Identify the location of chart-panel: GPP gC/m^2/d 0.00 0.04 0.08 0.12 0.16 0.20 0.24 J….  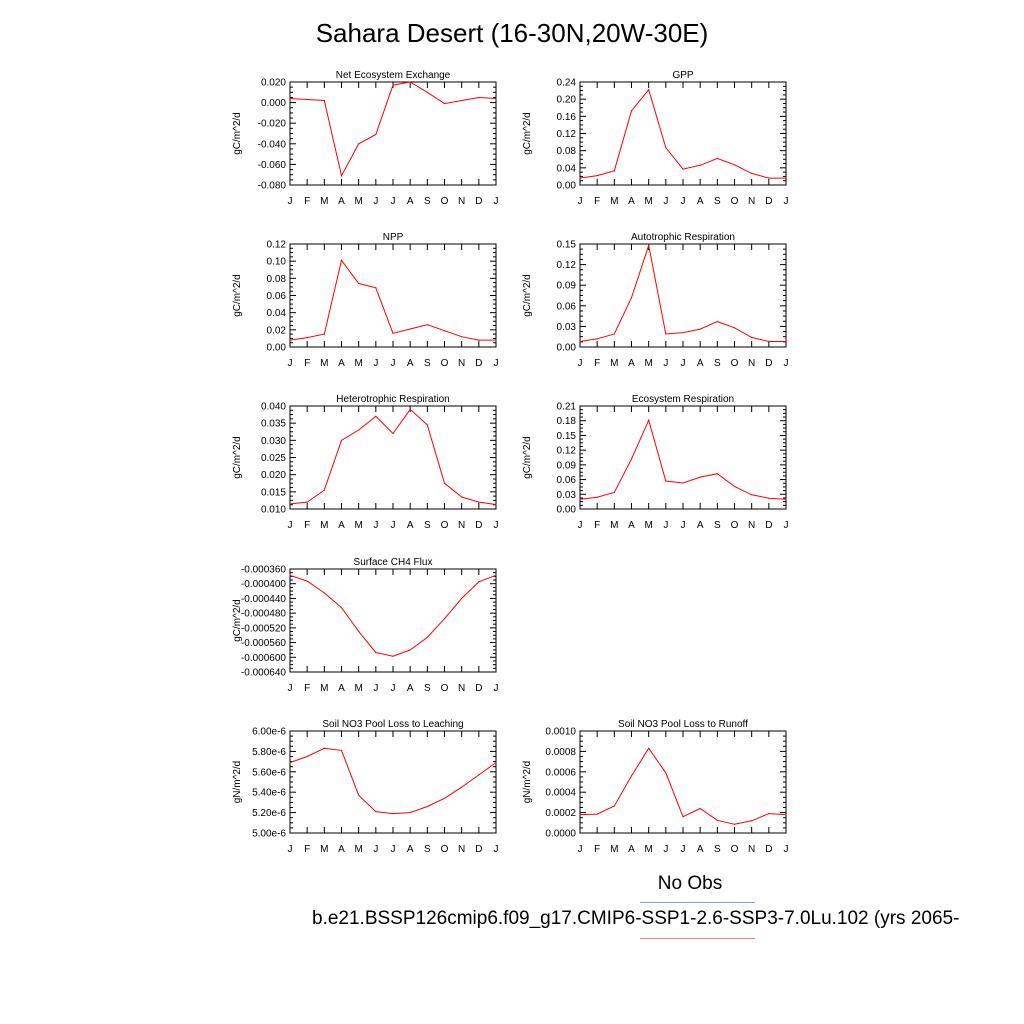
(655, 138).